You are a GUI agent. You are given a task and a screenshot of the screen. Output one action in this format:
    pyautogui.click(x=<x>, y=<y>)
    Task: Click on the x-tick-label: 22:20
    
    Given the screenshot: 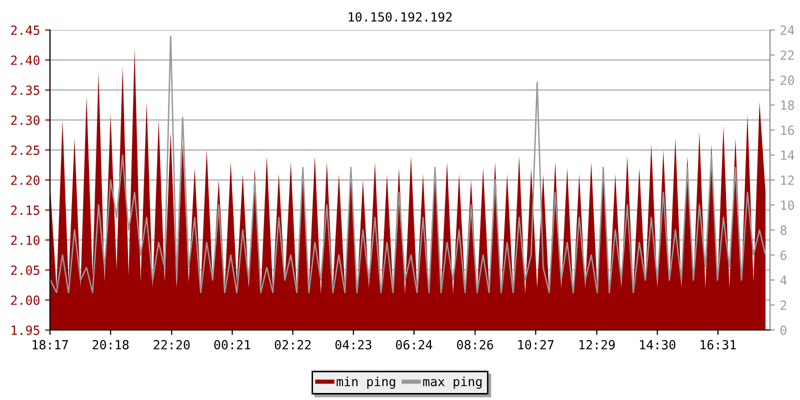 What is the action you would take?
    pyautogui.click(x=172, y=345)
    